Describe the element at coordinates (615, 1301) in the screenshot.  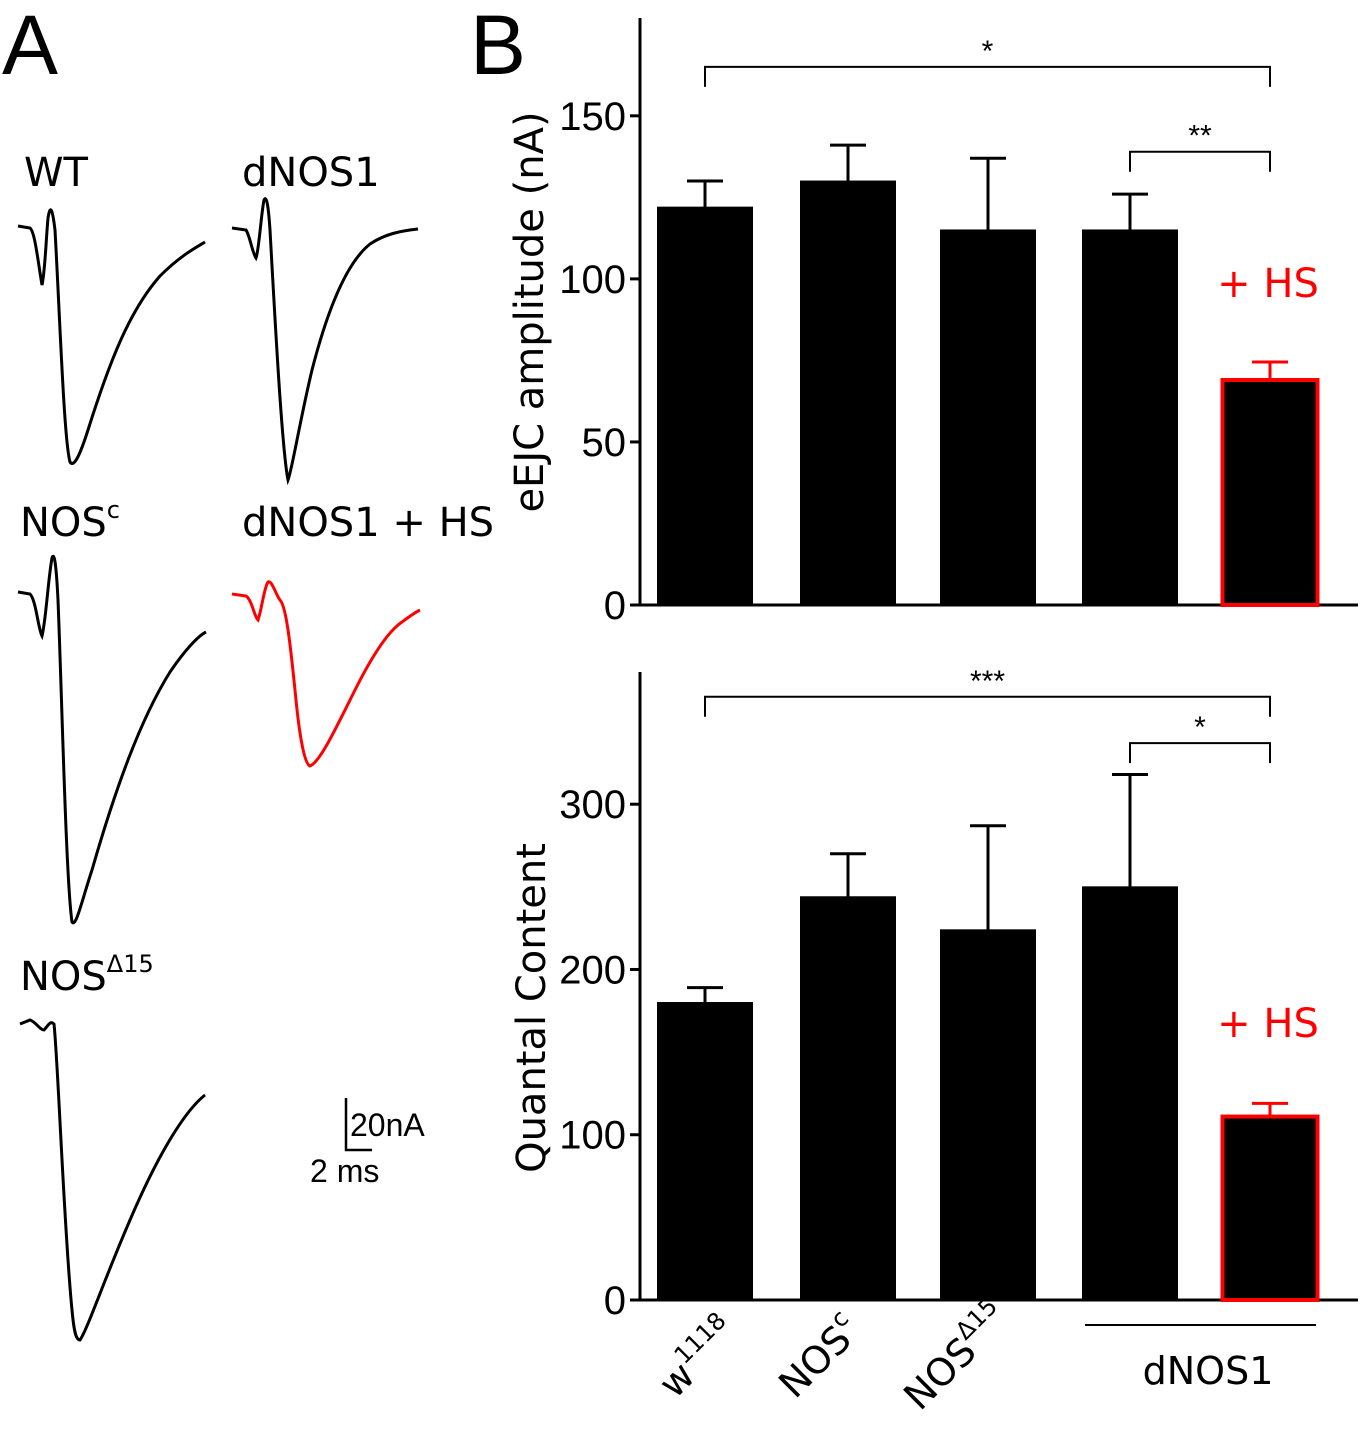
I see `qc-y-tick-label: 0` at that location.